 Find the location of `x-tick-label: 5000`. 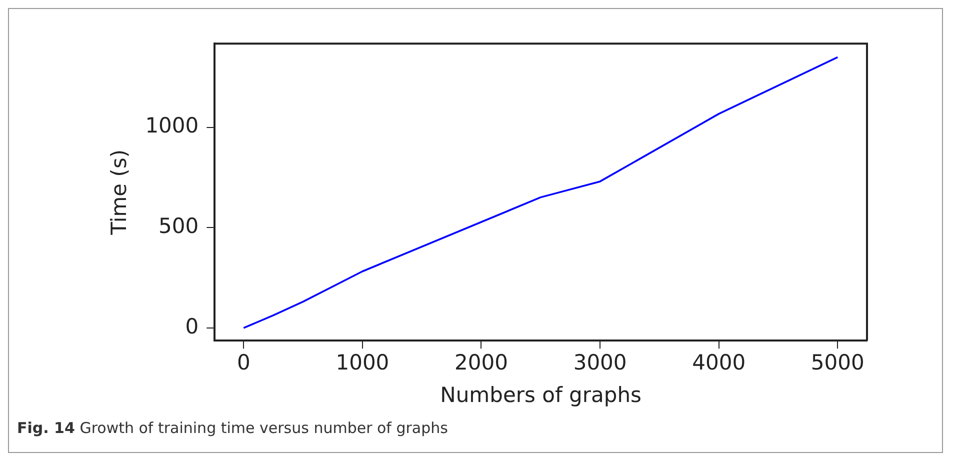

x-tick-label: 5000 is located at coordinates (837, 362).